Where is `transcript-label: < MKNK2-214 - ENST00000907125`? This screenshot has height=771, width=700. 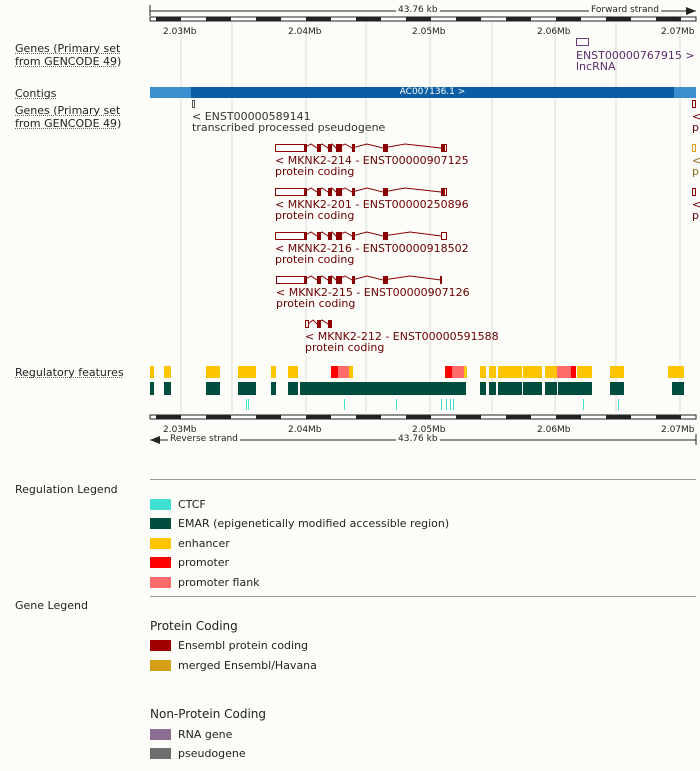
transcript-label: < MKNK2-214 - ENST00000907125 is located at coordinates (372, 160).